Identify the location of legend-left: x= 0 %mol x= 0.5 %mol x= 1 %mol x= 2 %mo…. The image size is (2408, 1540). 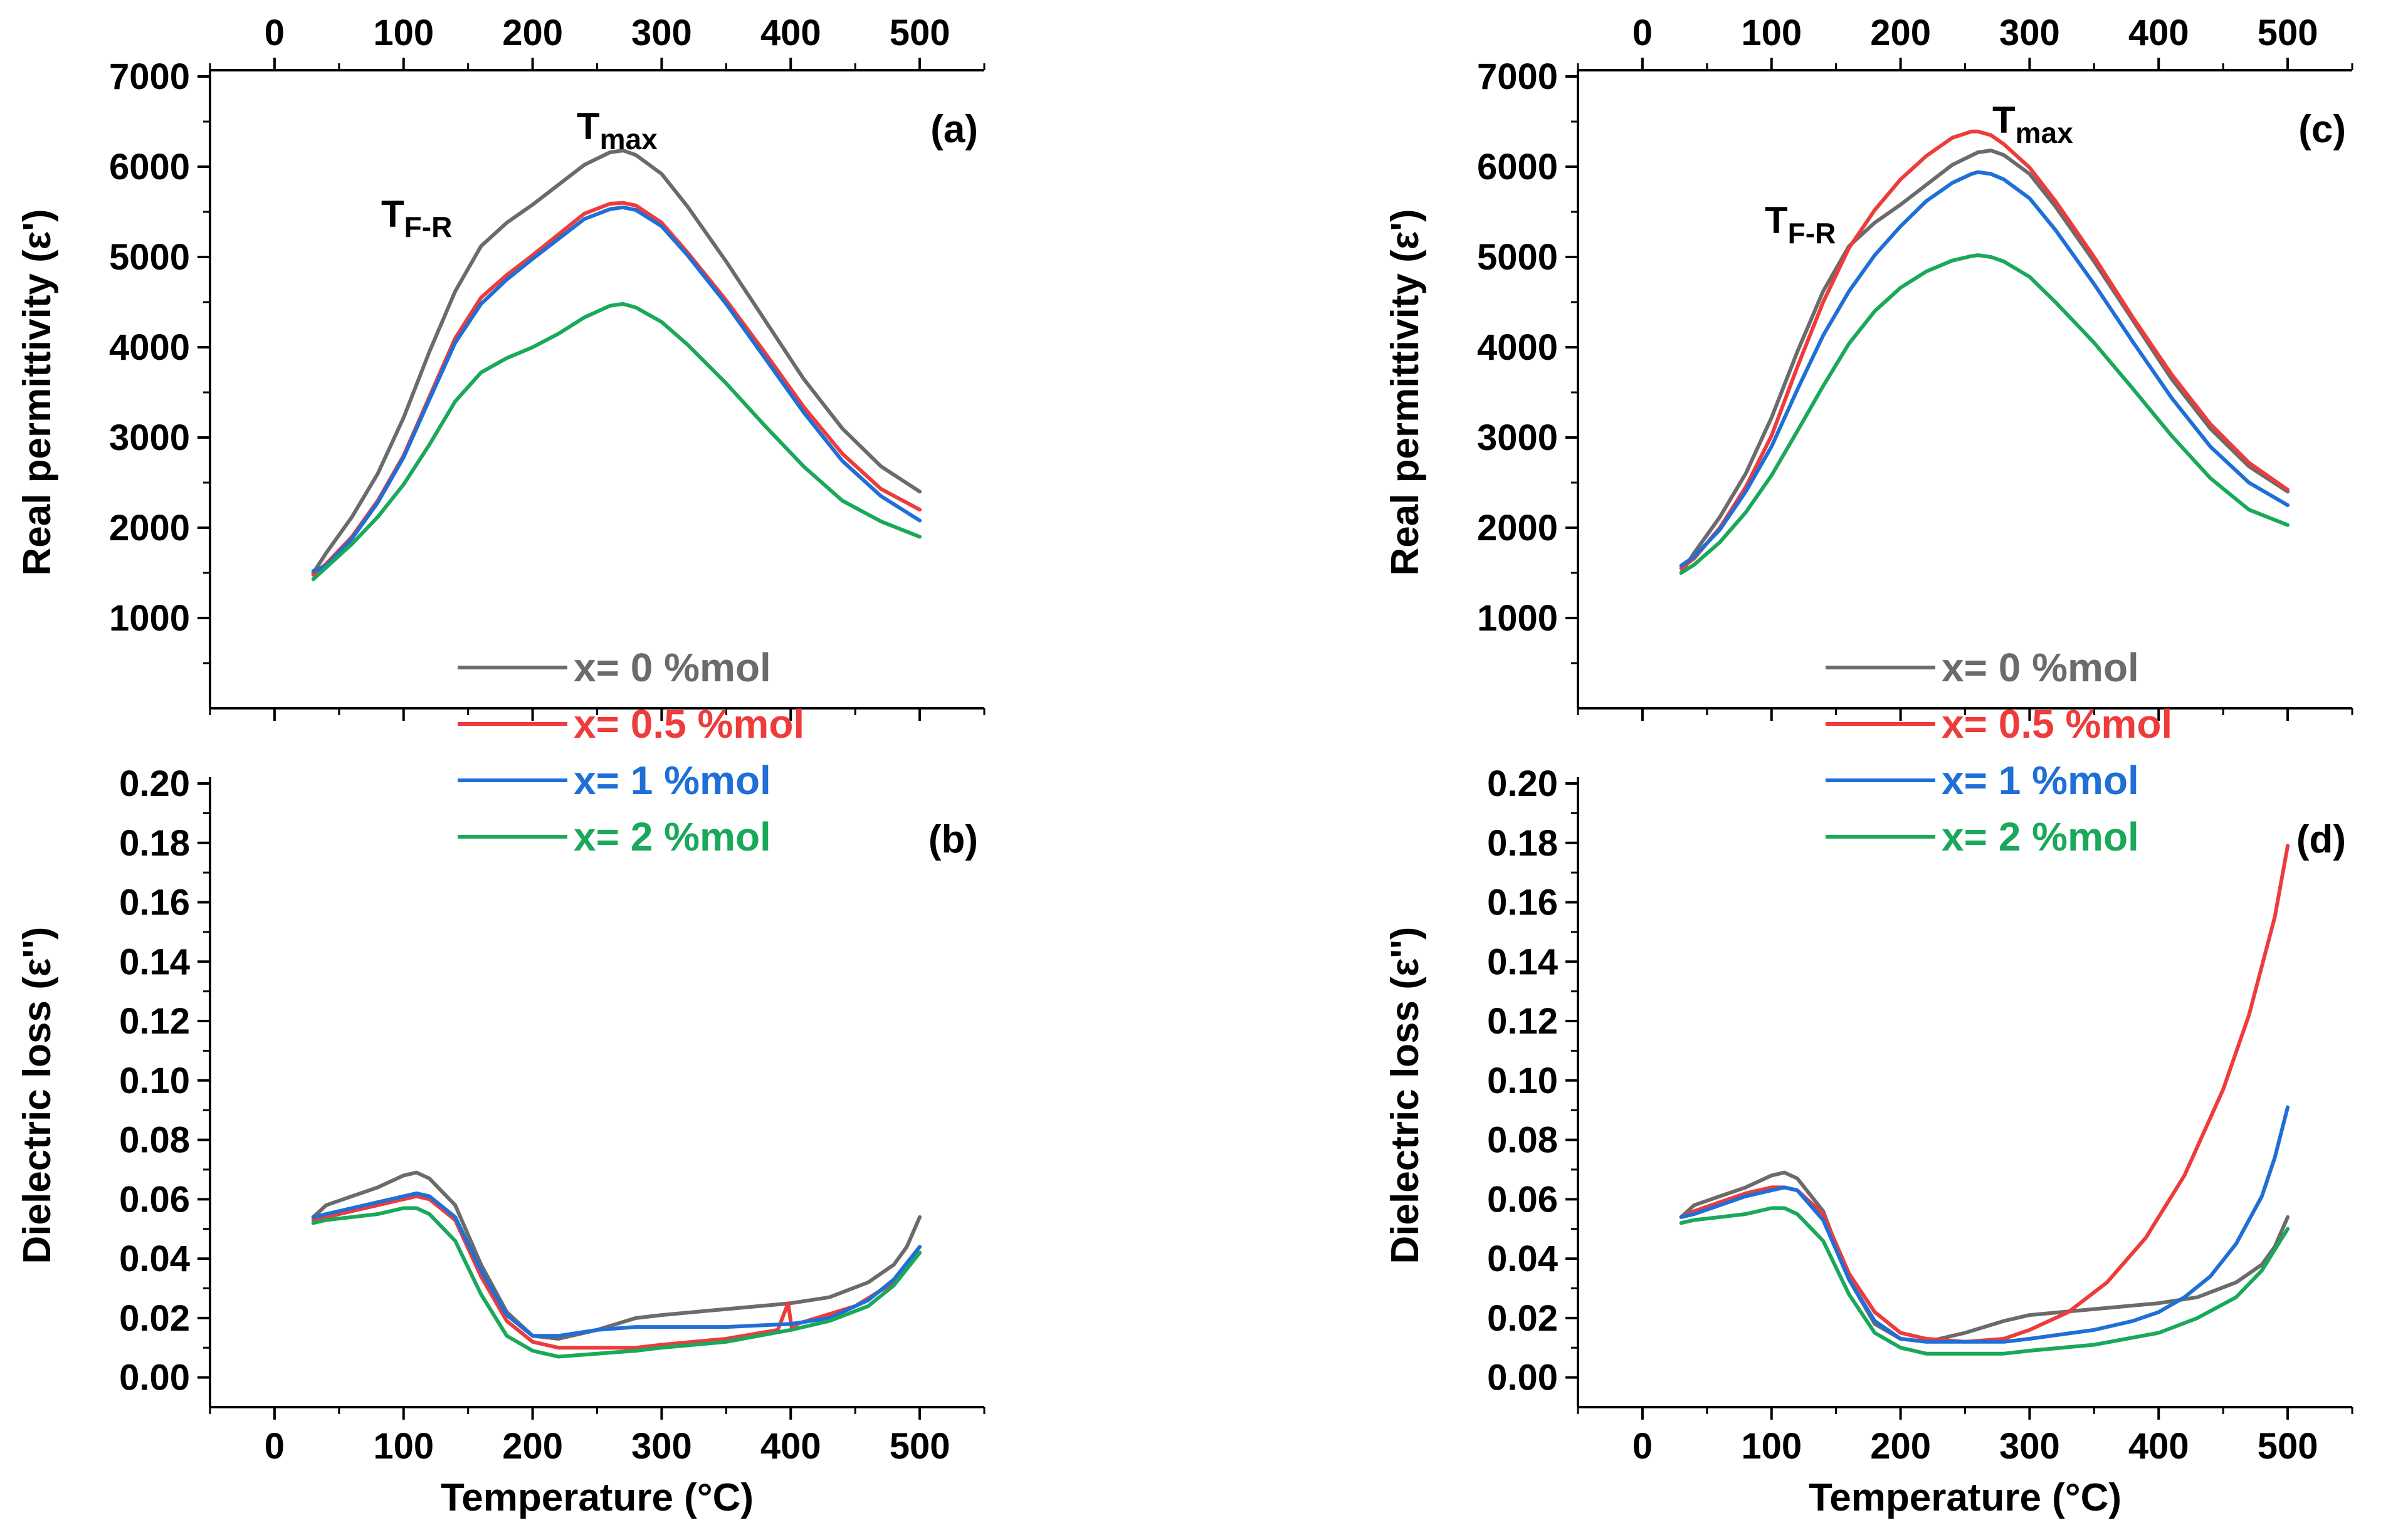
(631, 752).